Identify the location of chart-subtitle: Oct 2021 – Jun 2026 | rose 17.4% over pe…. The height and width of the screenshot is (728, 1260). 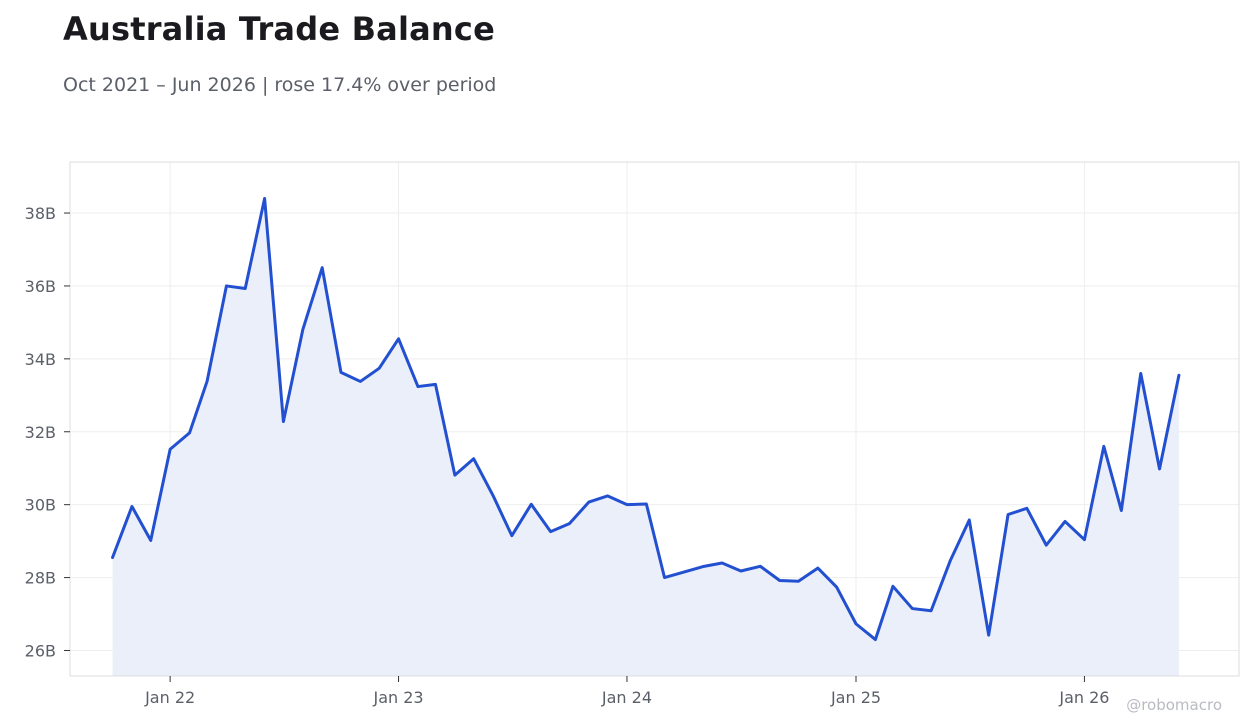
(280, 85).